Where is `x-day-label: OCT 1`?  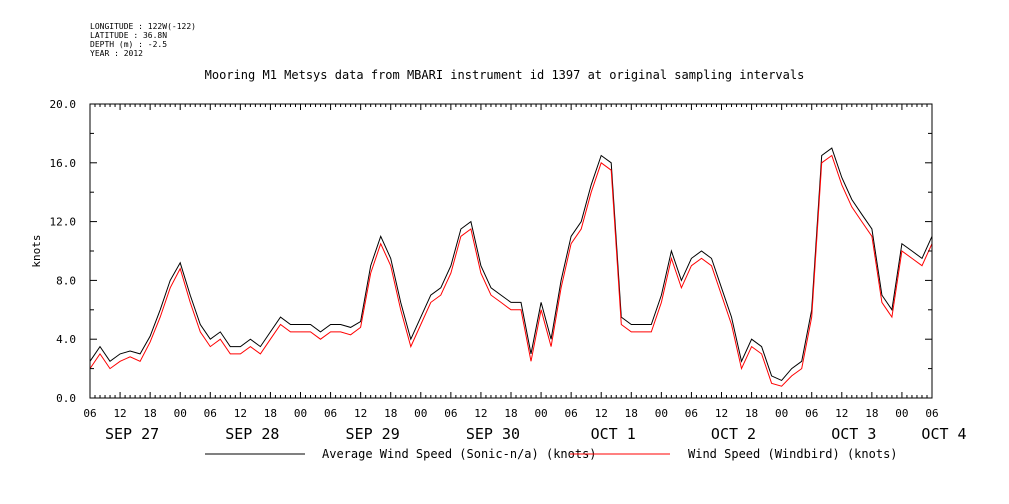 x-day-label: OCT 1 is located at coordinates (613, 434).